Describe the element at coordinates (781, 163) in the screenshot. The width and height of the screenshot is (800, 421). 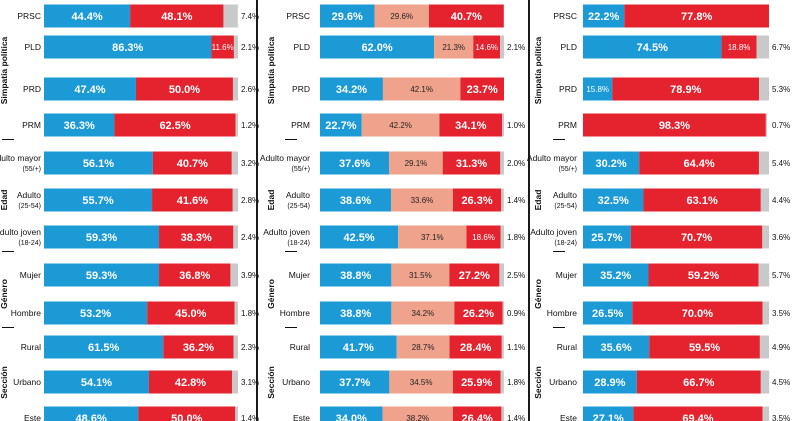
I see `data-label: 5.4%` at that location.